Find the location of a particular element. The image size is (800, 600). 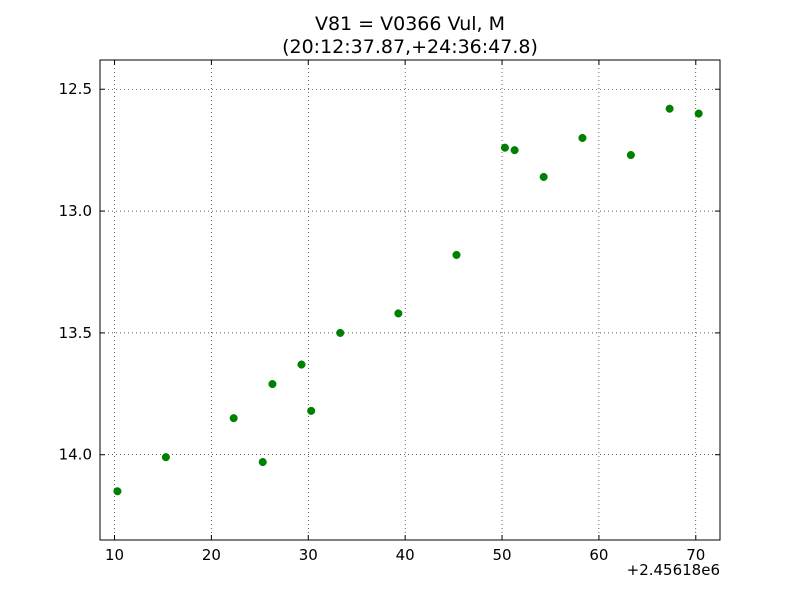

y-tick-label: 13.0 is located at coordinates (75, 211).